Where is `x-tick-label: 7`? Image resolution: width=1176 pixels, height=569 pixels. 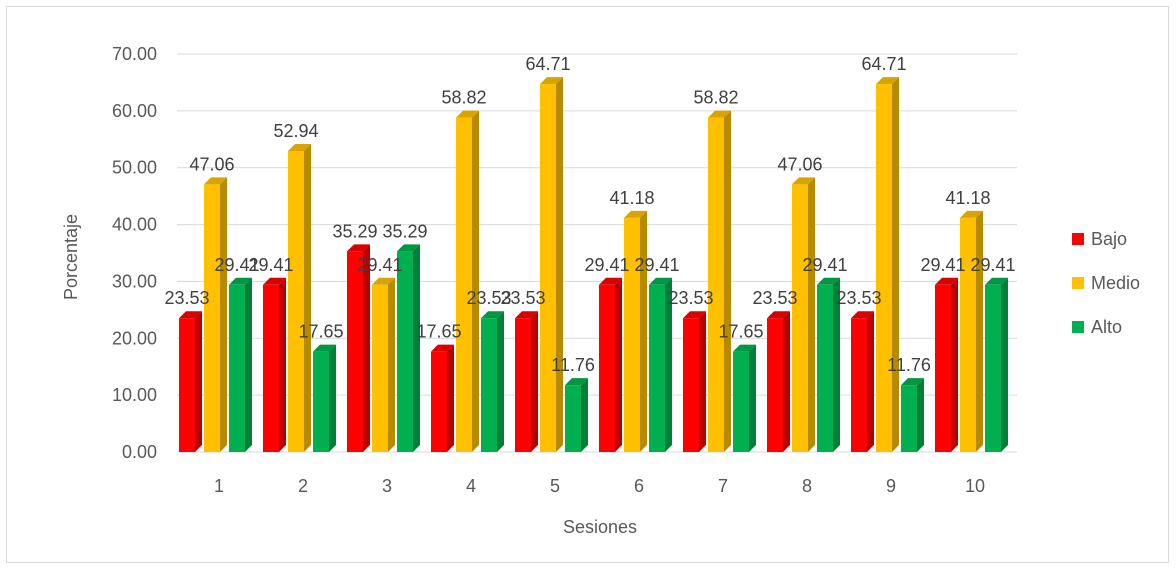
x-tick-label: 7 is located at coordinates (723, 486).